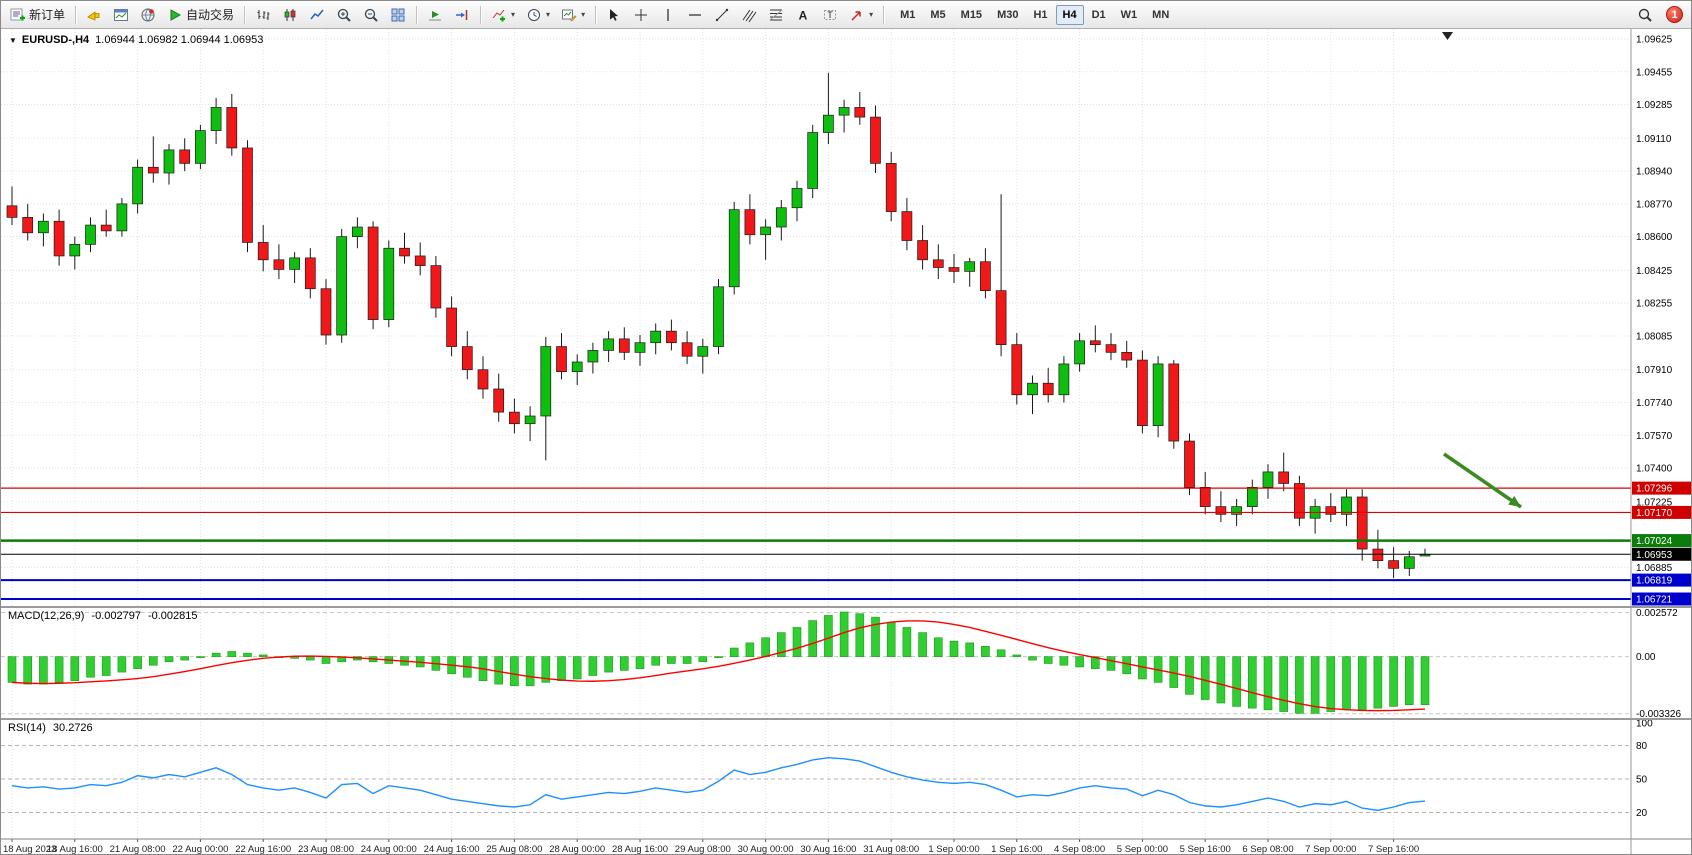  What do you see at coordinates (37, 15) in the screenshot?
I see `new-order-button: 新订单` at bounding box center [37, 15].